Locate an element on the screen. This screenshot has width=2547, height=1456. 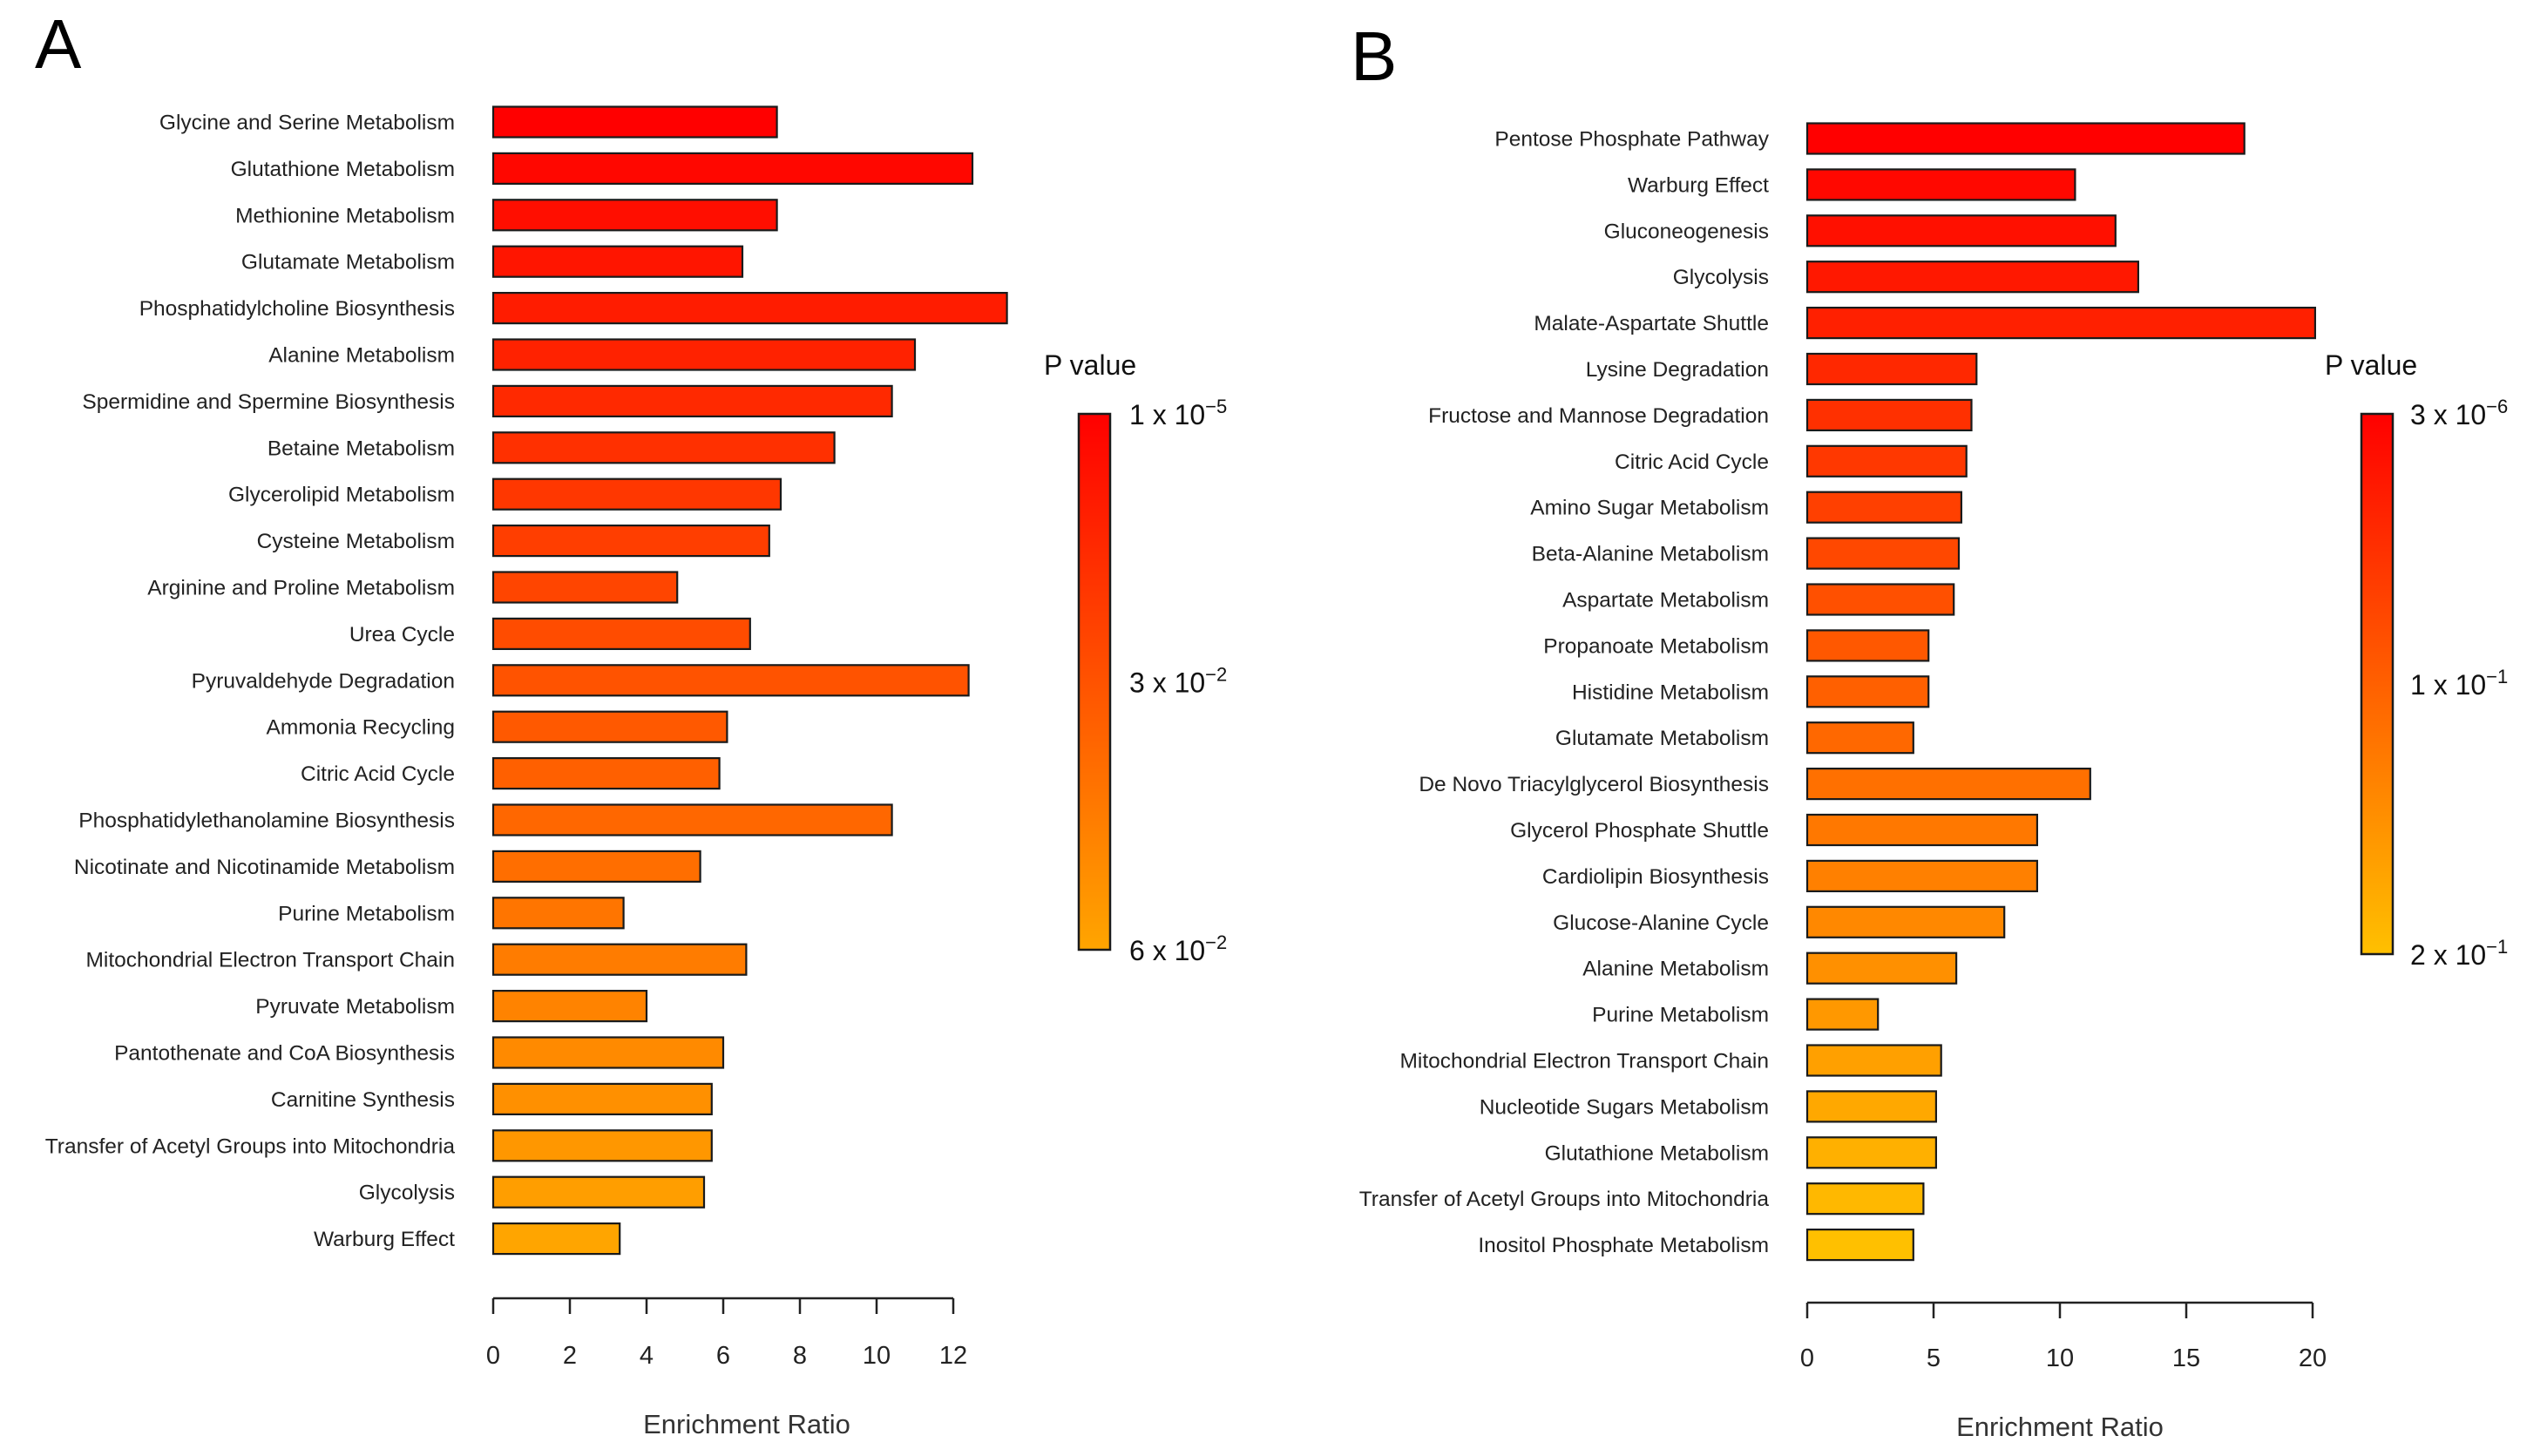
panel-b-legend-title: P value is located at coordinates (2371, 365).